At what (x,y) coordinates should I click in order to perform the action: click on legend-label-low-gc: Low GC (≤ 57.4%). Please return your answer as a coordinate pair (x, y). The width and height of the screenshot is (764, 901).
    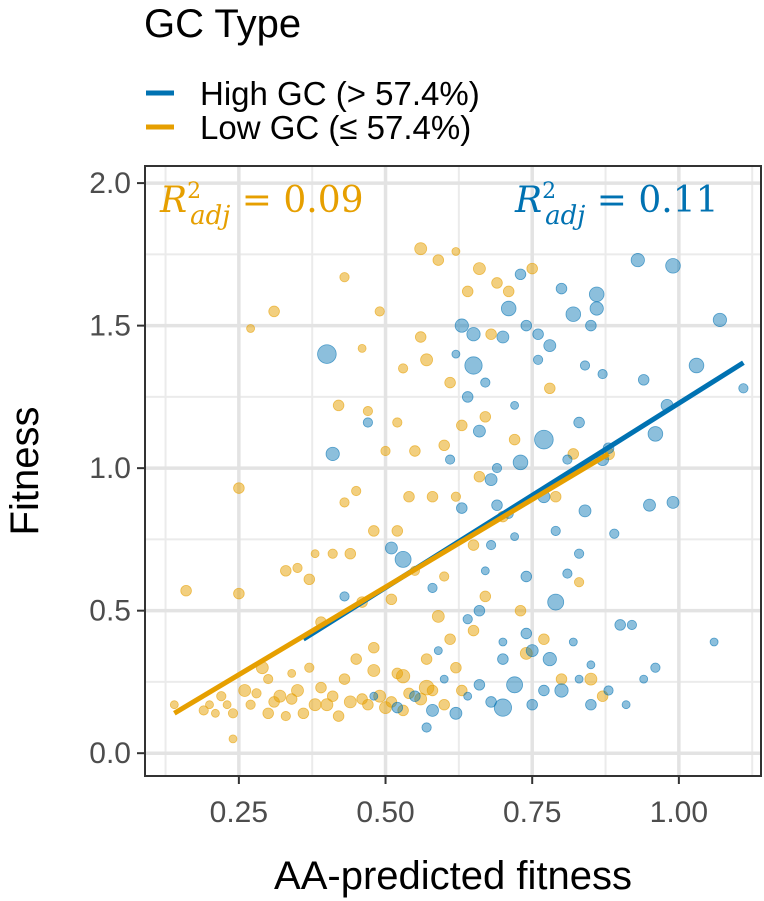
    Looking at the image, I should click on (335, 127).